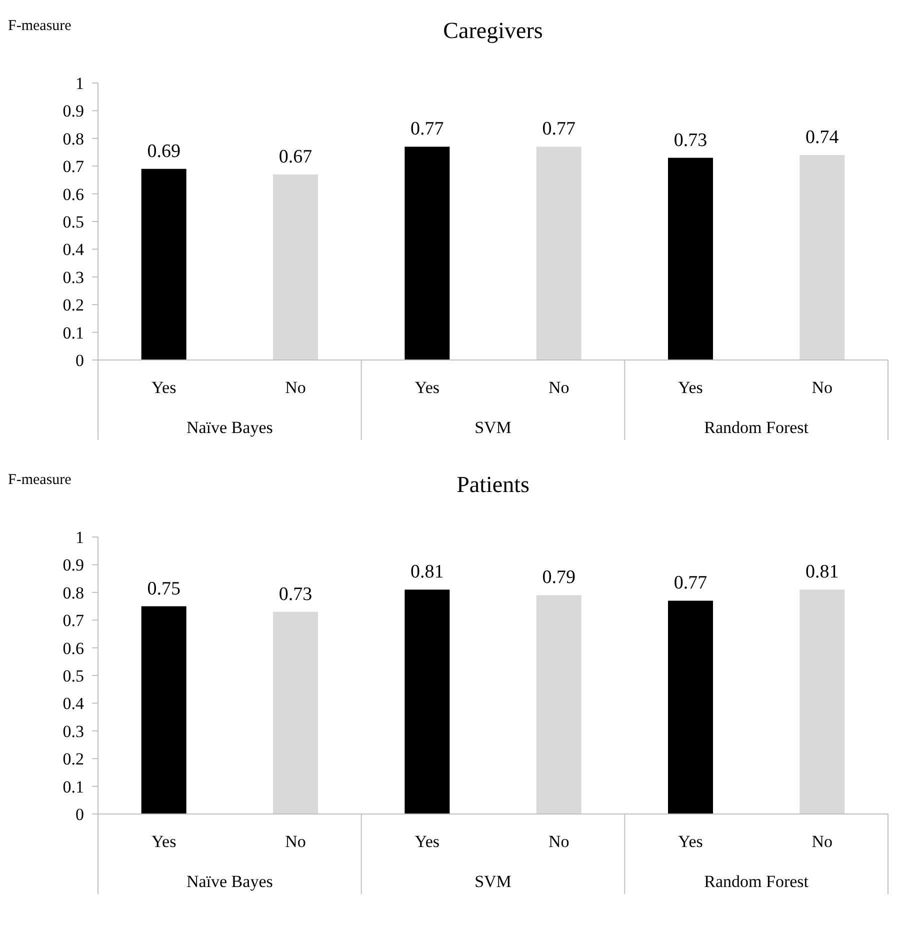 This screenshot has width=901, height=925. Describe the element at coordinates (163, 589) in the screenshot. I see `data-label: 0.75` at that location.